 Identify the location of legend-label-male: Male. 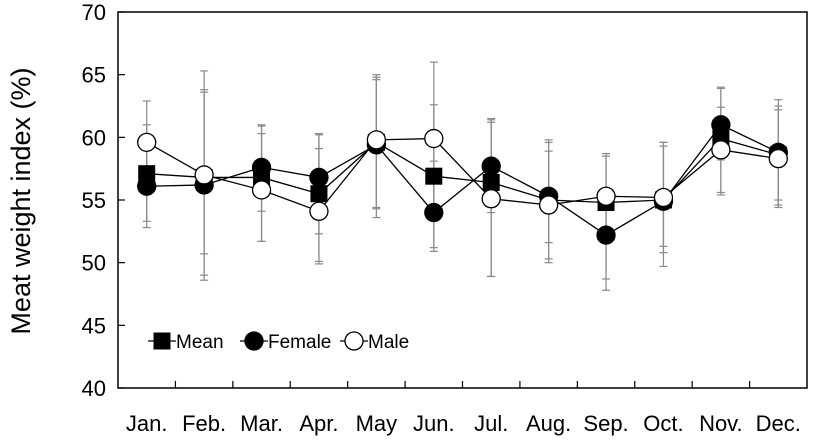
(388, 342).